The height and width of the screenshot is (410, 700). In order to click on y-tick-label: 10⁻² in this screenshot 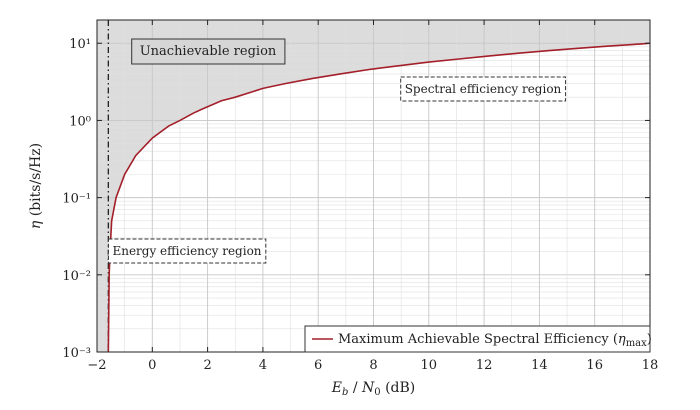, I will do `click(76, 276)`.